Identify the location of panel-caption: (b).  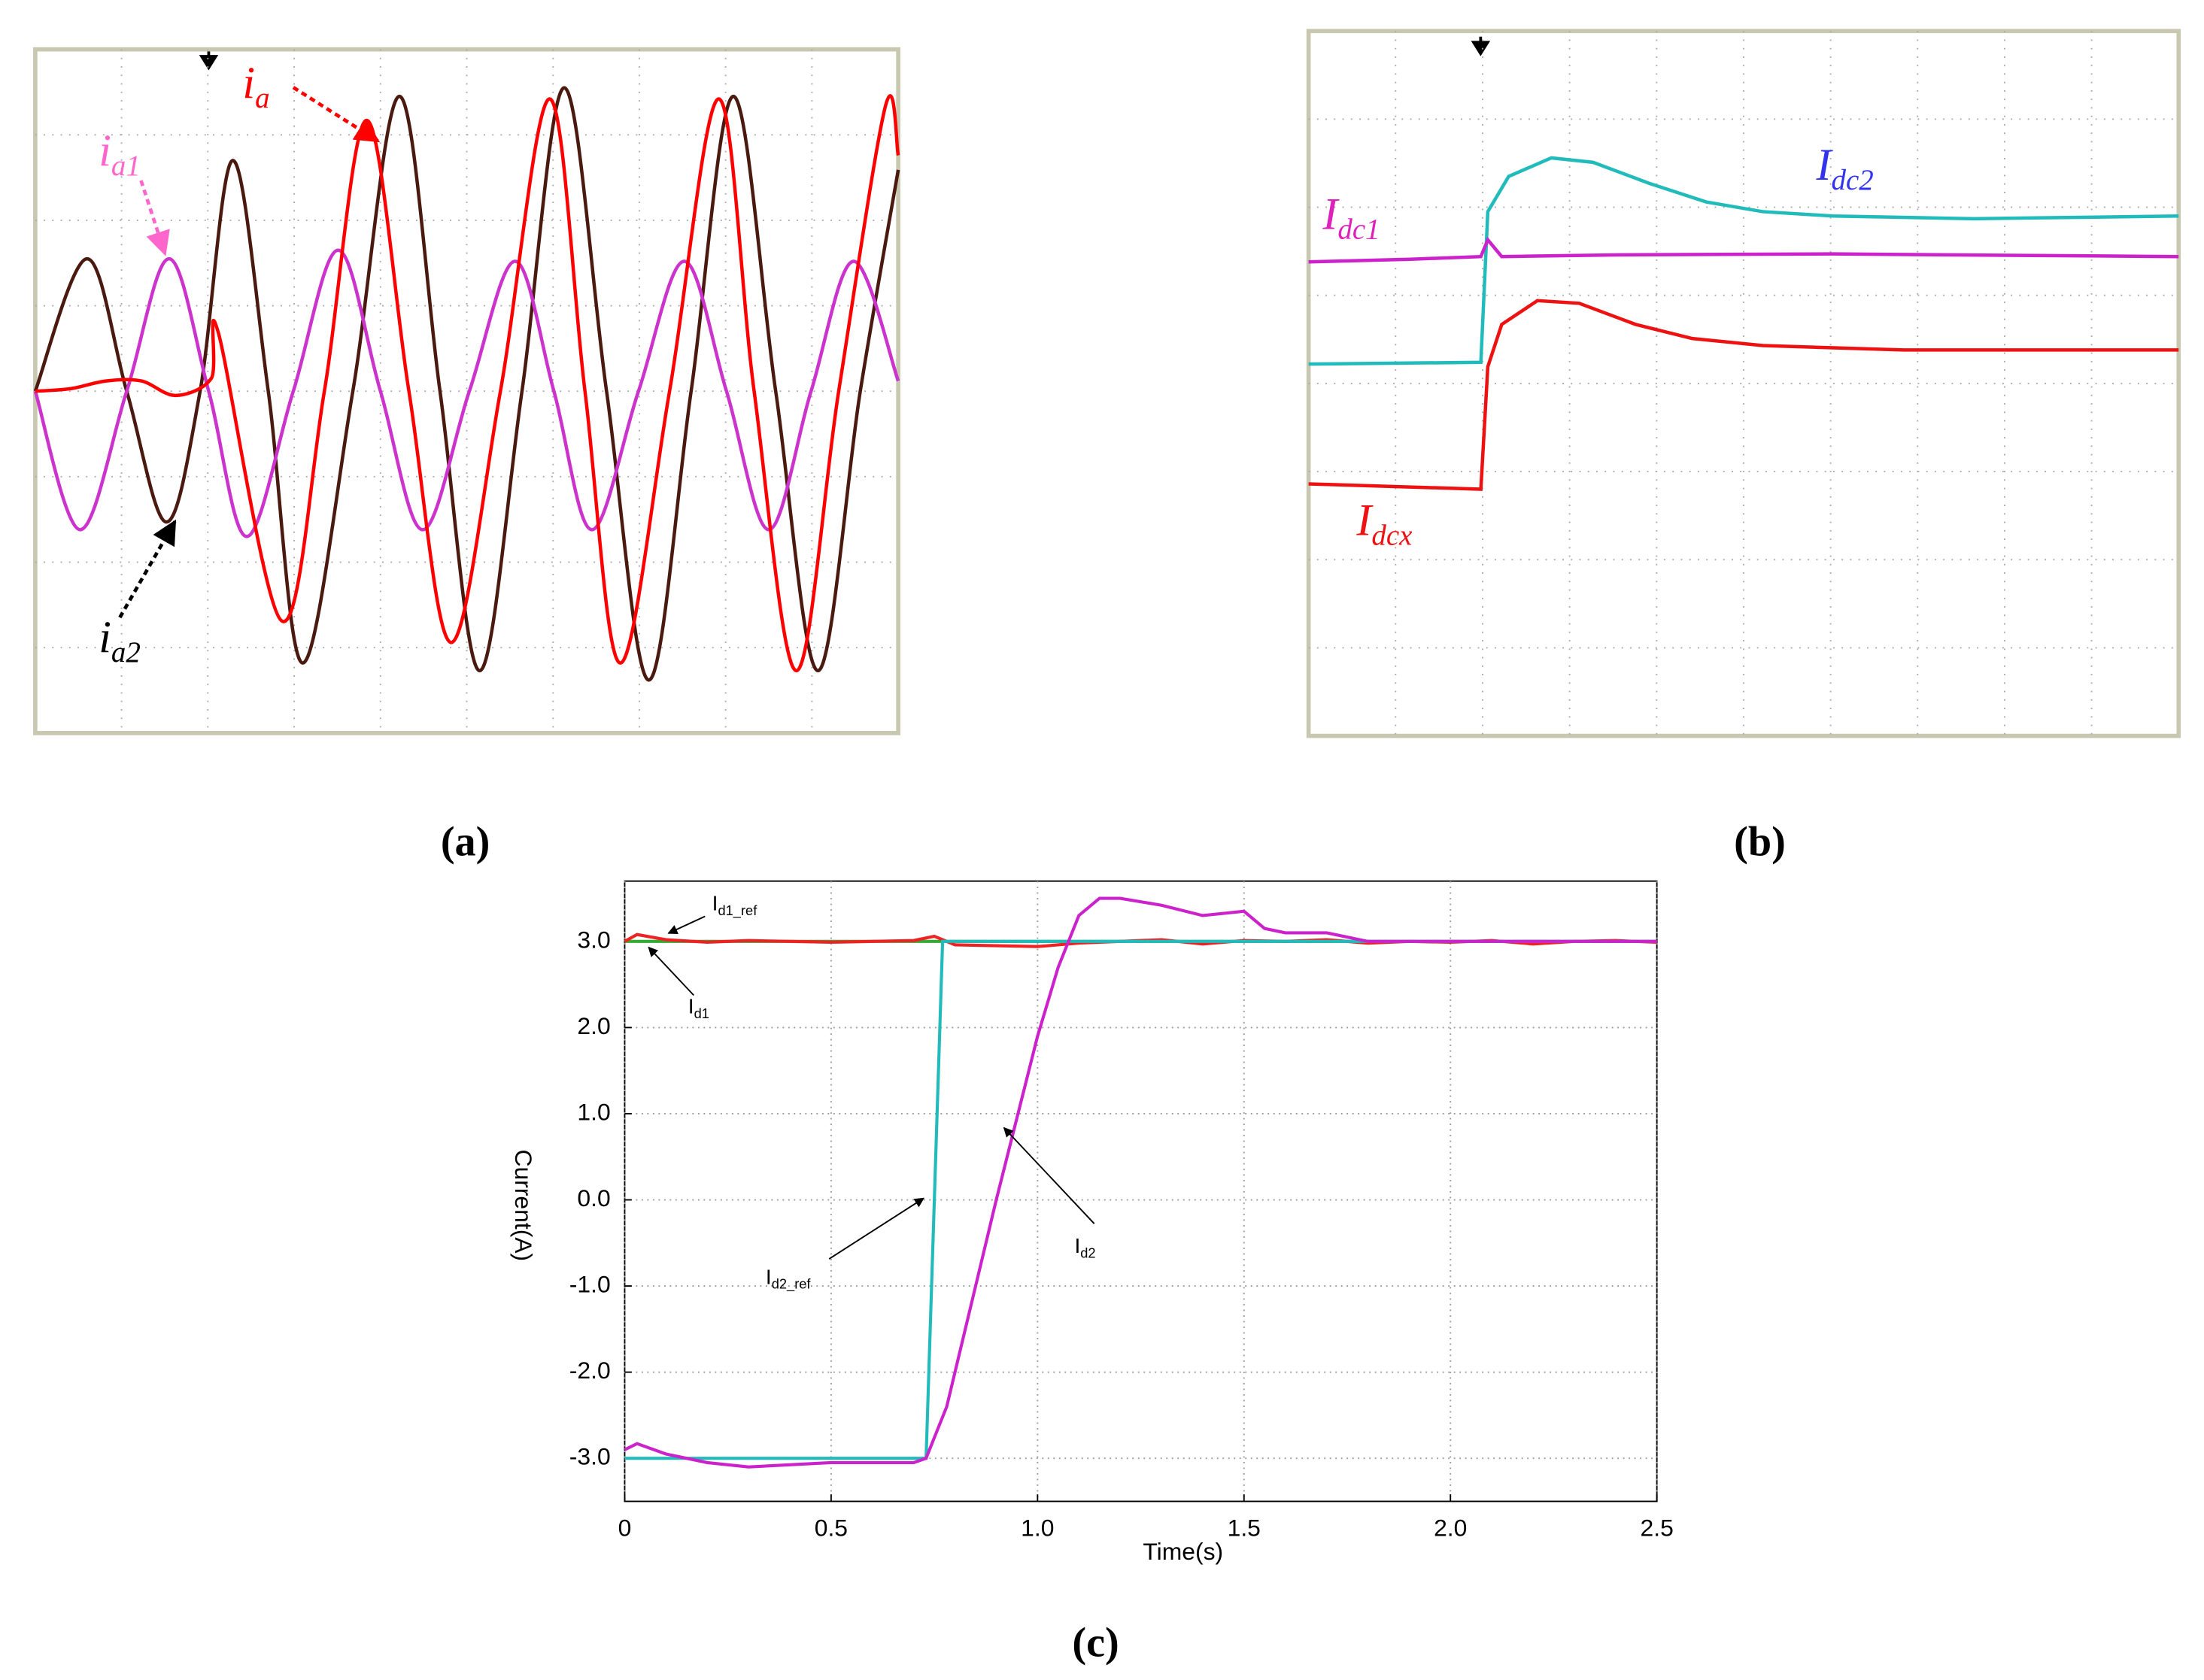
(1760, 842).